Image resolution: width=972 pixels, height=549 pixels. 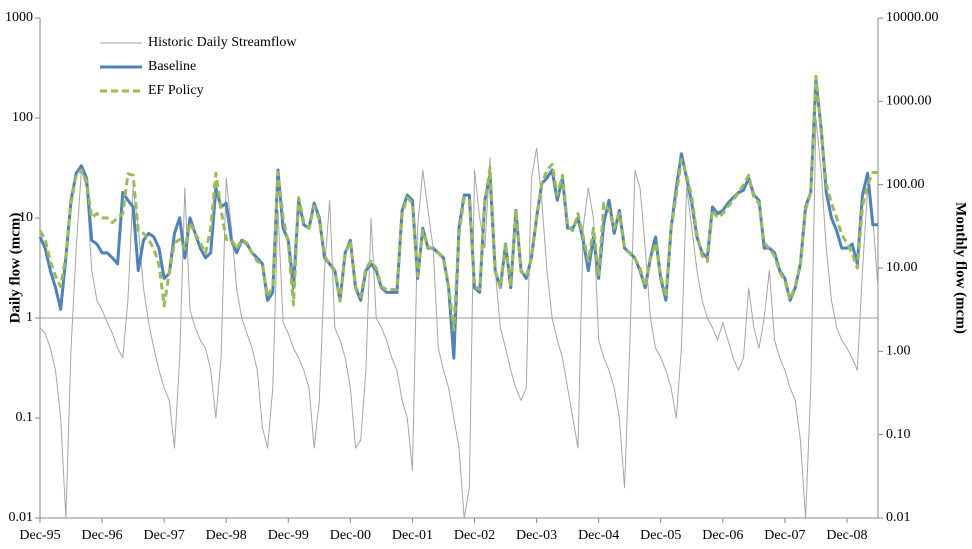 What do you see at coordinates (288, 535) in the screenshot?
I see `x-tick-label: Dec-99` at bounding box center [288, 535].